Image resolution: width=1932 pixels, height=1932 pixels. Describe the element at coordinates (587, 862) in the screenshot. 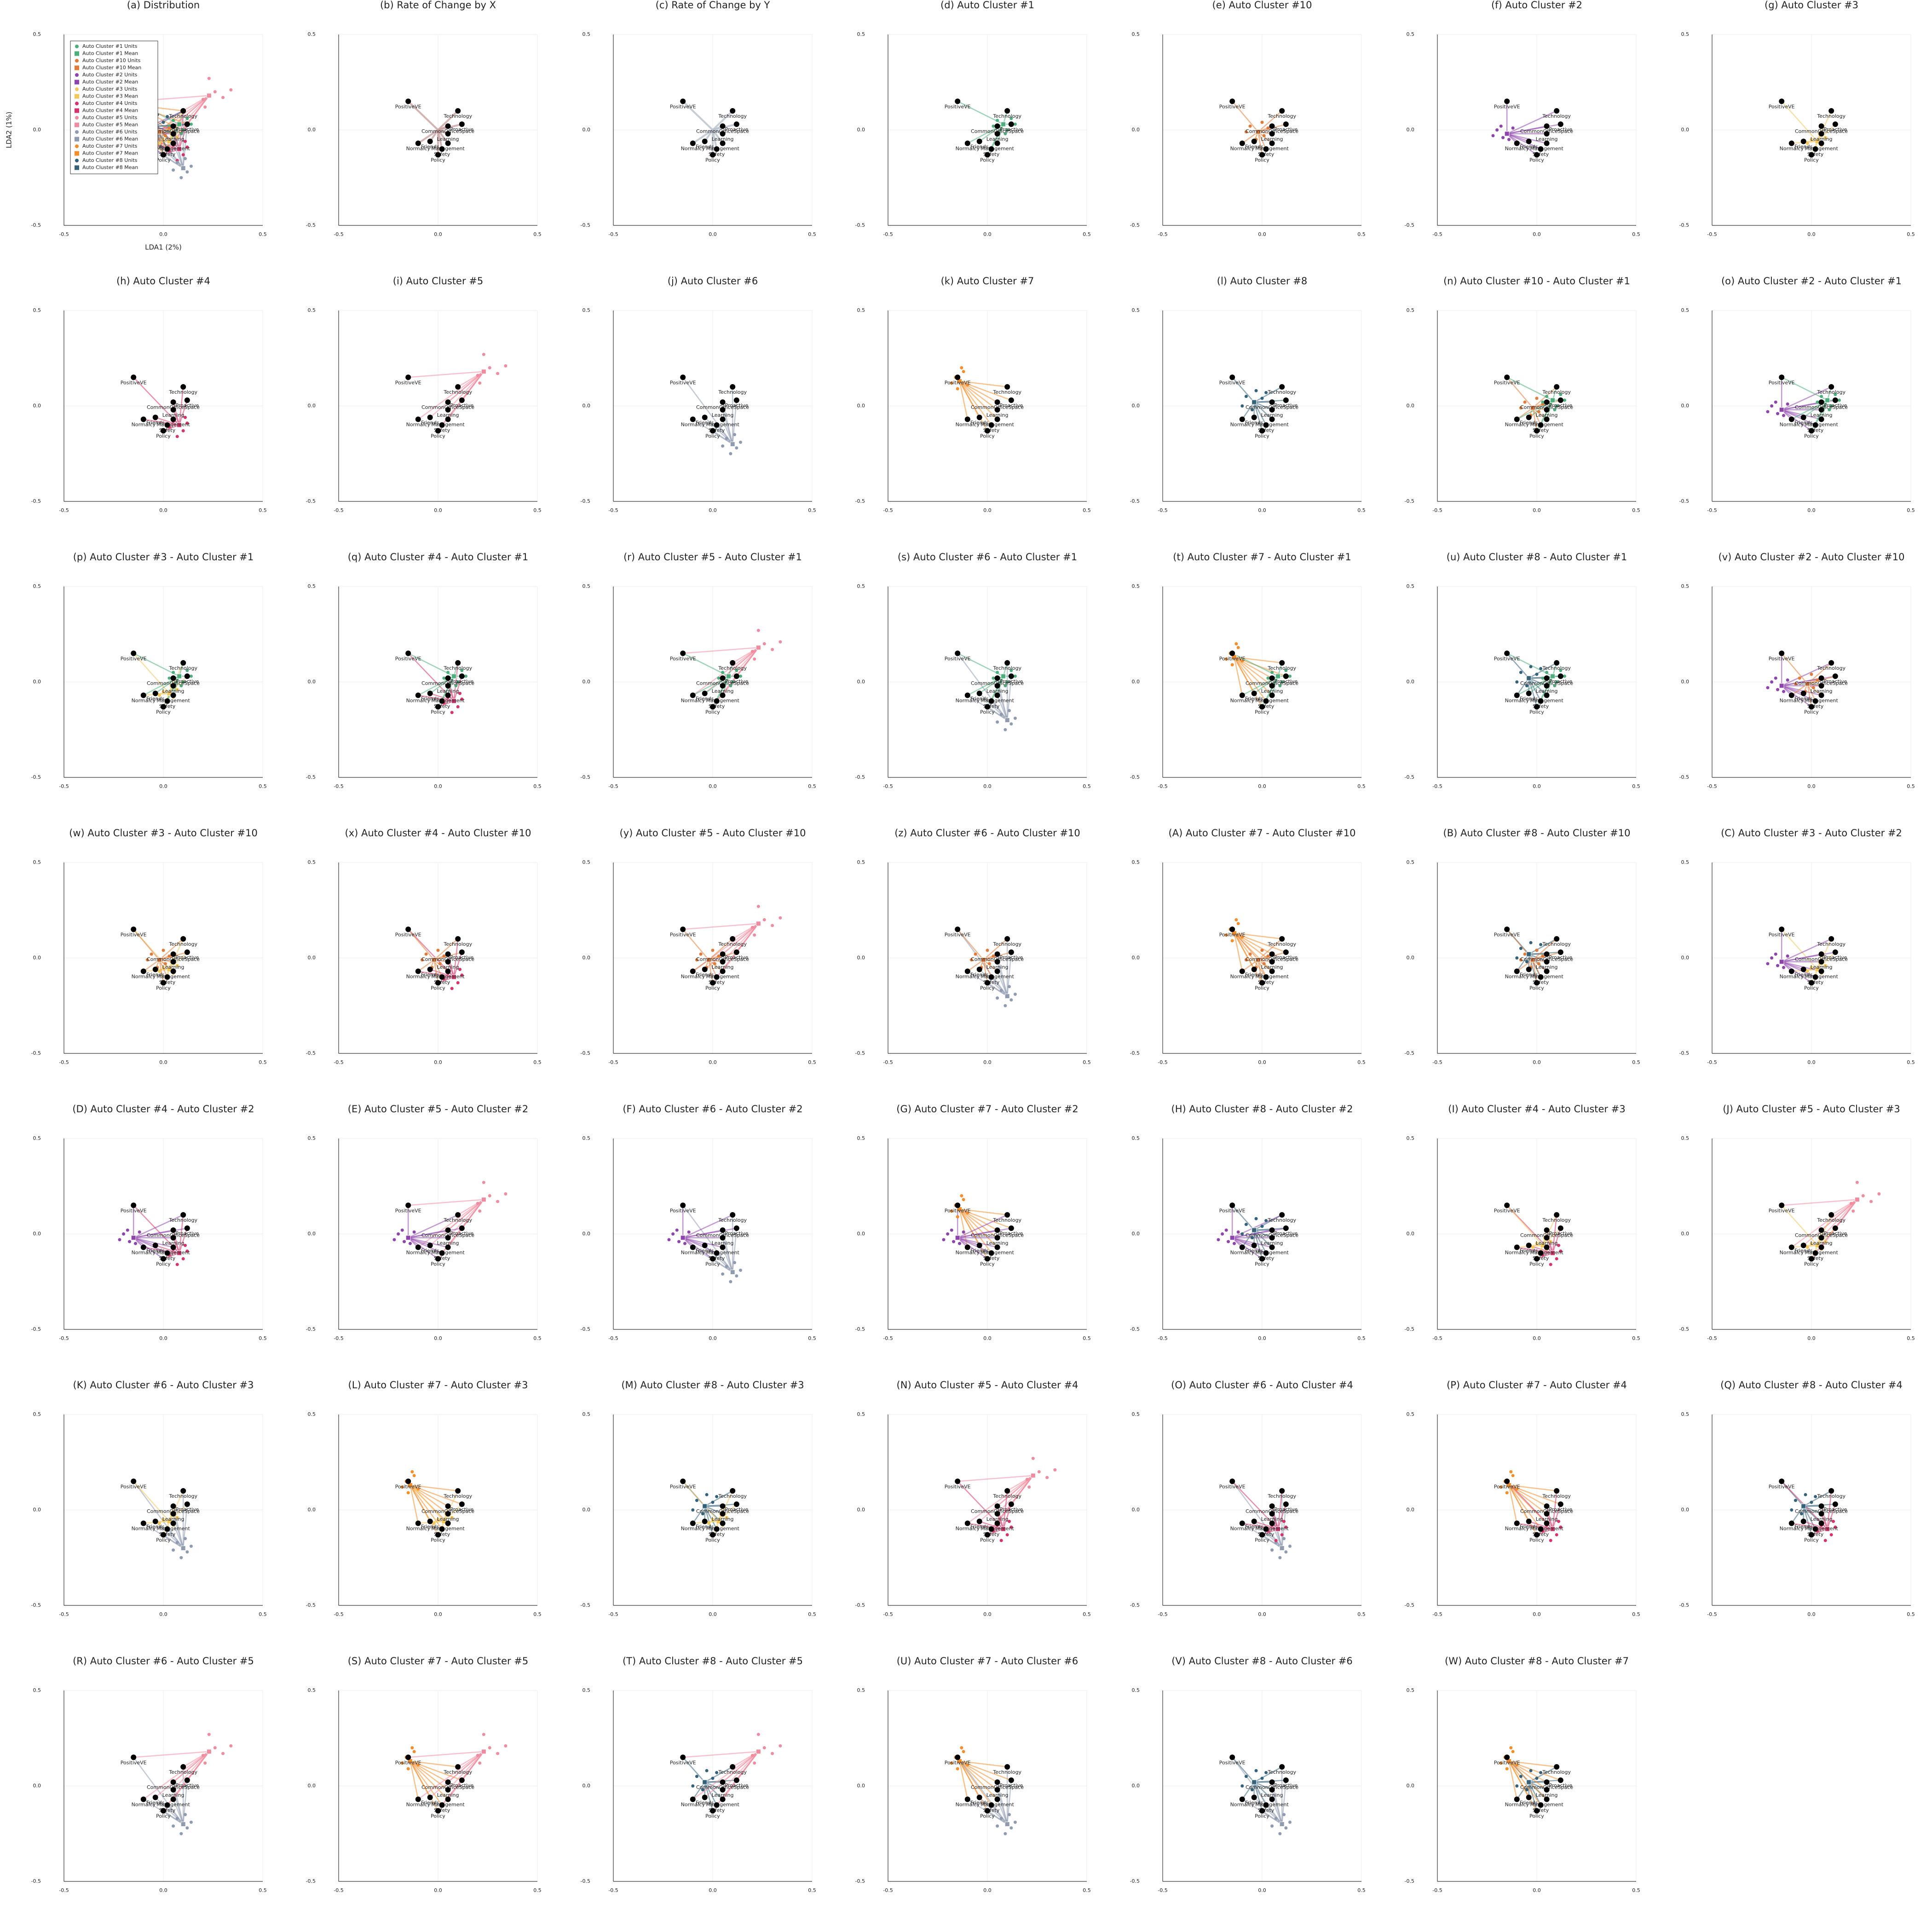

I see `y-tick-label: 0.5` at that location.